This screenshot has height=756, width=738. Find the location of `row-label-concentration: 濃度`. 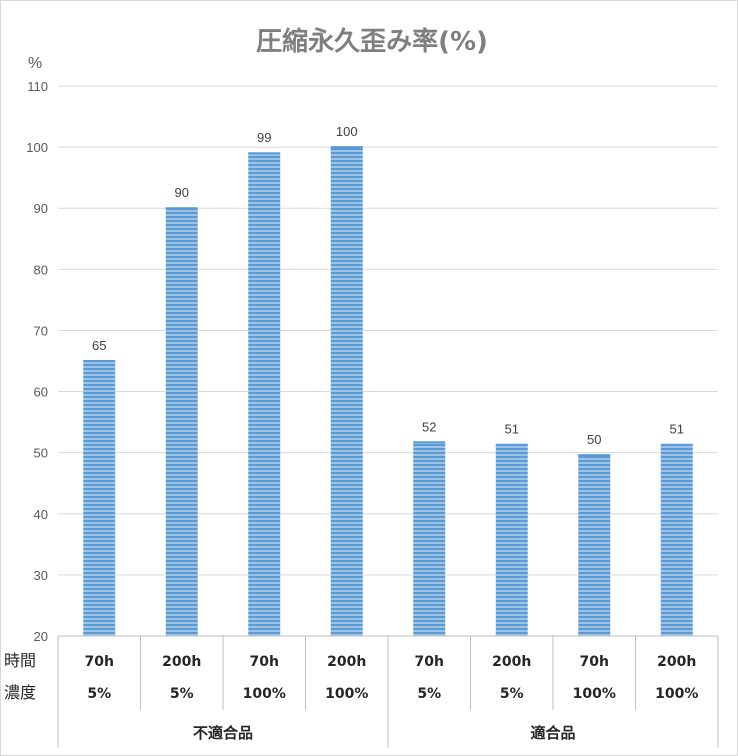

row-label-concentration: 濃度 is located at coordinates (20, 692).